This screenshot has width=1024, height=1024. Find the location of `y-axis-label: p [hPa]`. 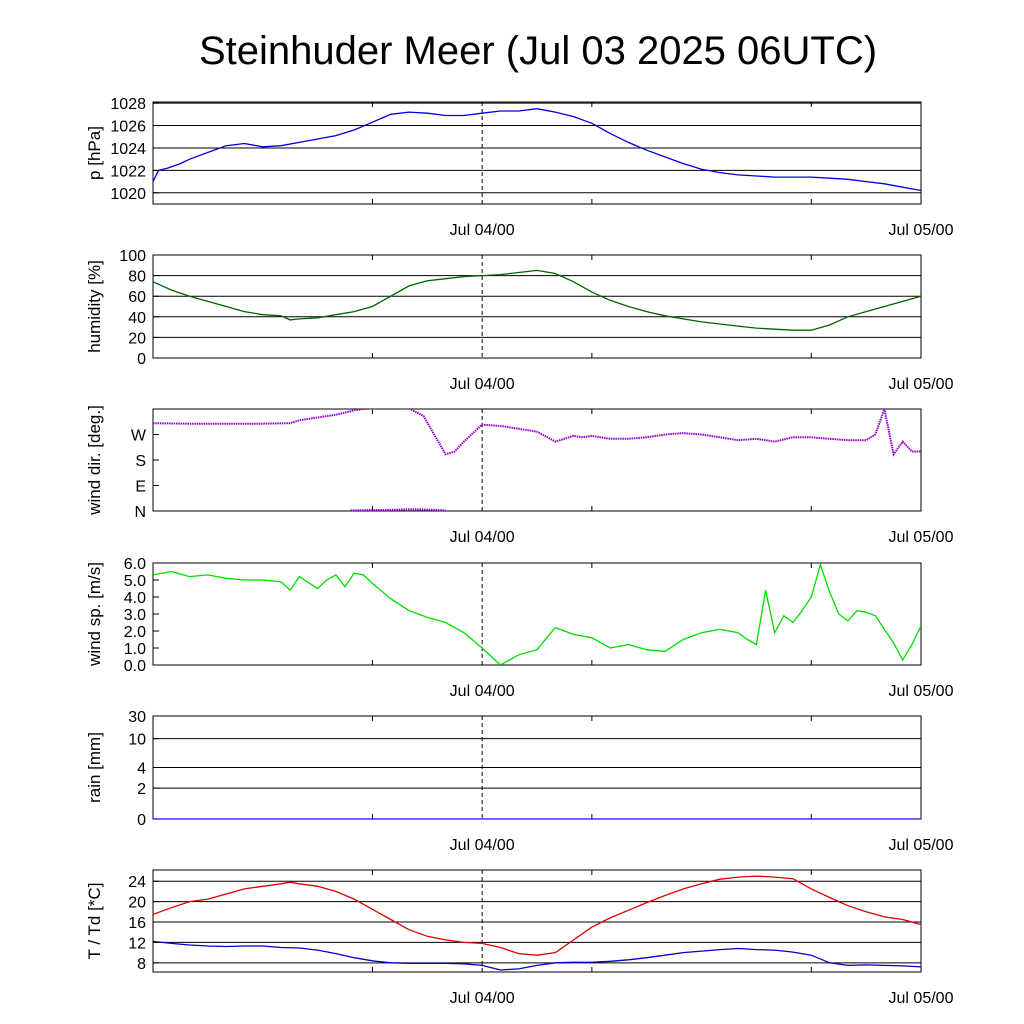

y-axis-label: p [hPa] is located at coordinates (94, 153).